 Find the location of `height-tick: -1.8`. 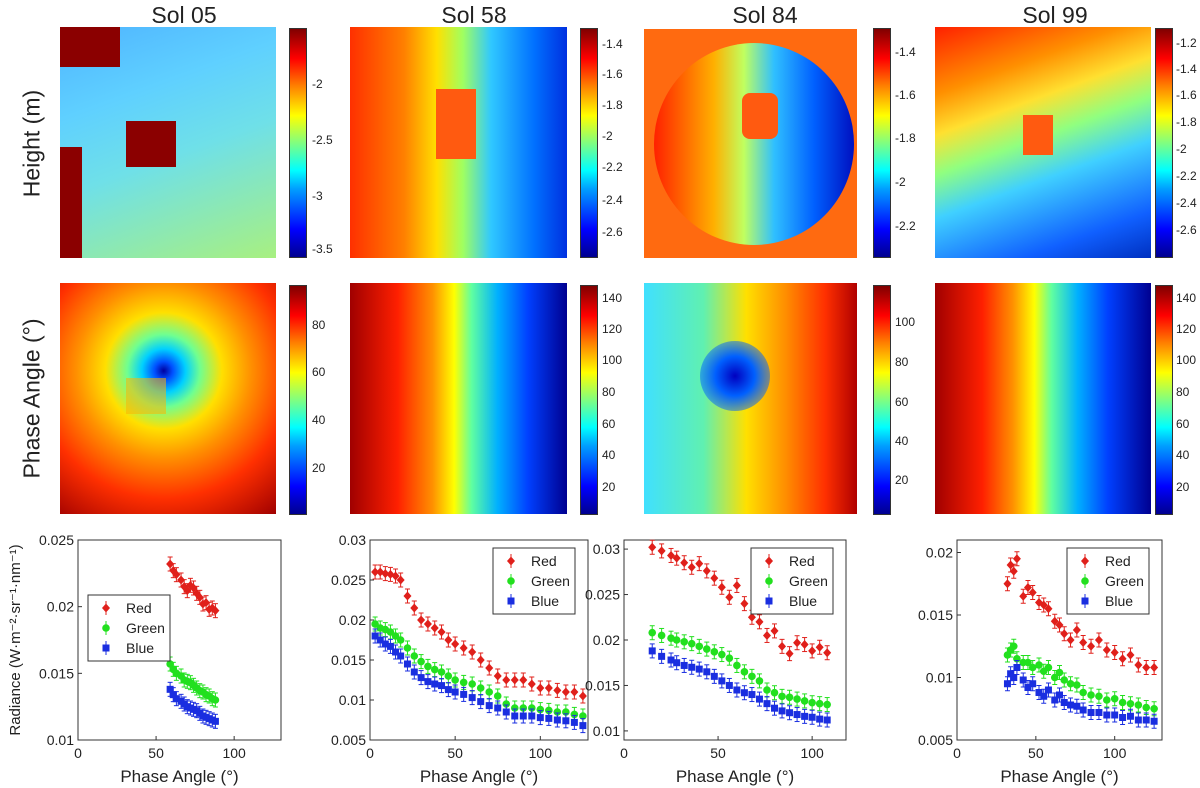

height-tick: -1.8 is located at coordinates (612, 105).